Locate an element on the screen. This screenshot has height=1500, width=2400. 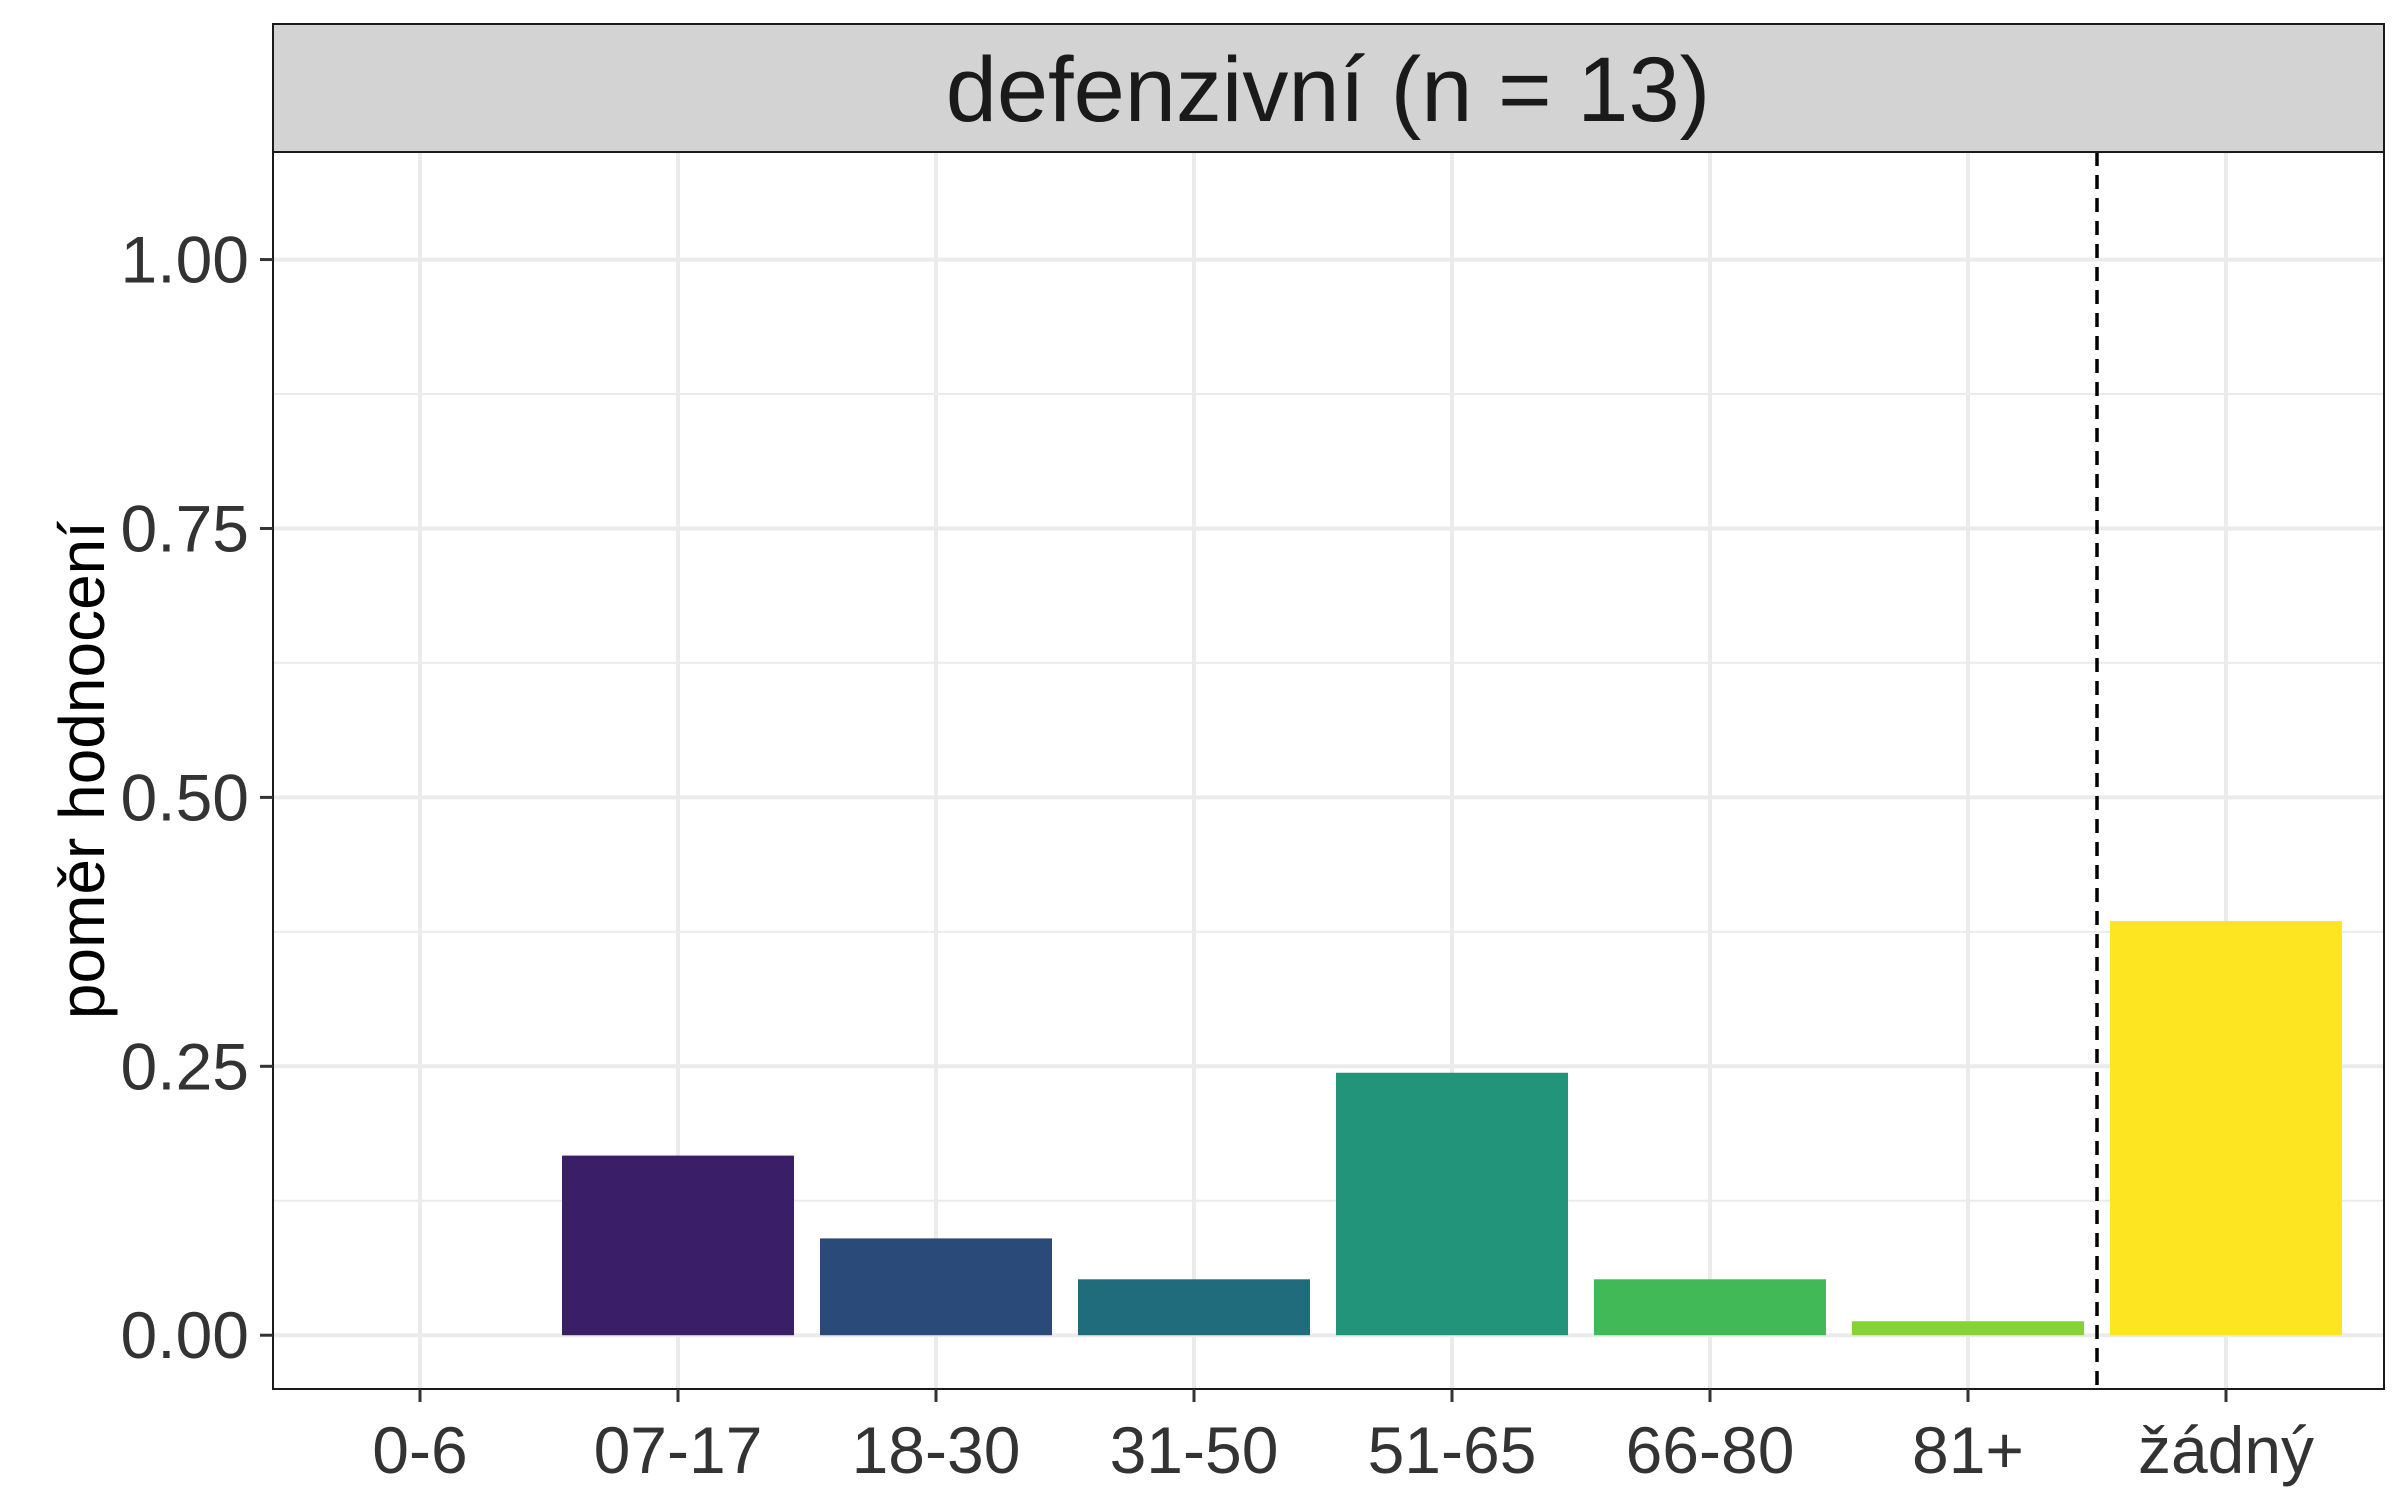
y-axis-title: poměr hodnocení is located at coordinates (82, 770).